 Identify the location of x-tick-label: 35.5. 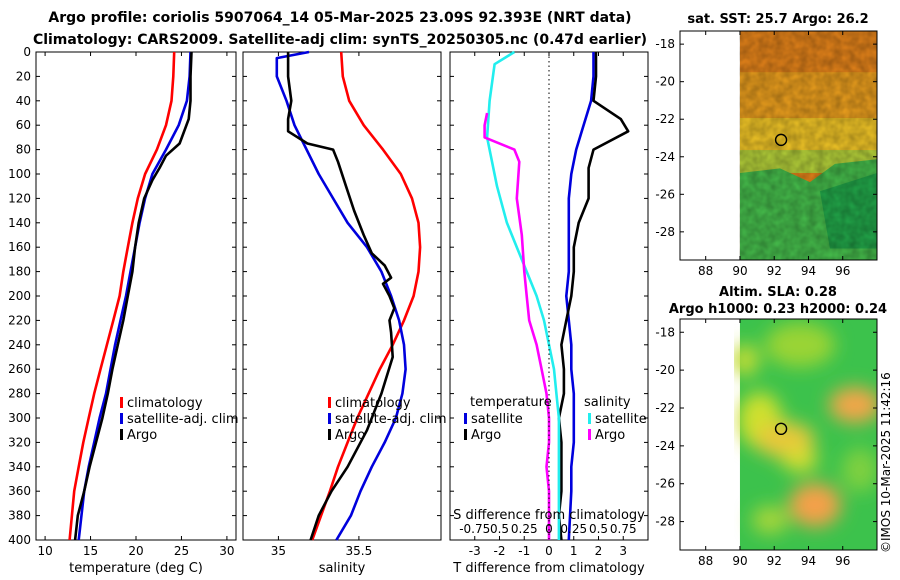
(359, 551).